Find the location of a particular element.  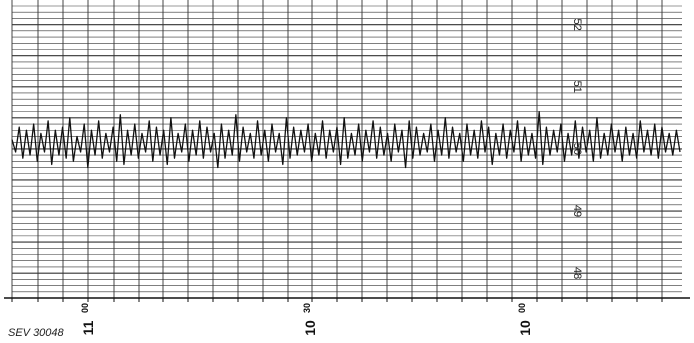

frequency-tick-label: 50 is located at coordinates (577, 149).